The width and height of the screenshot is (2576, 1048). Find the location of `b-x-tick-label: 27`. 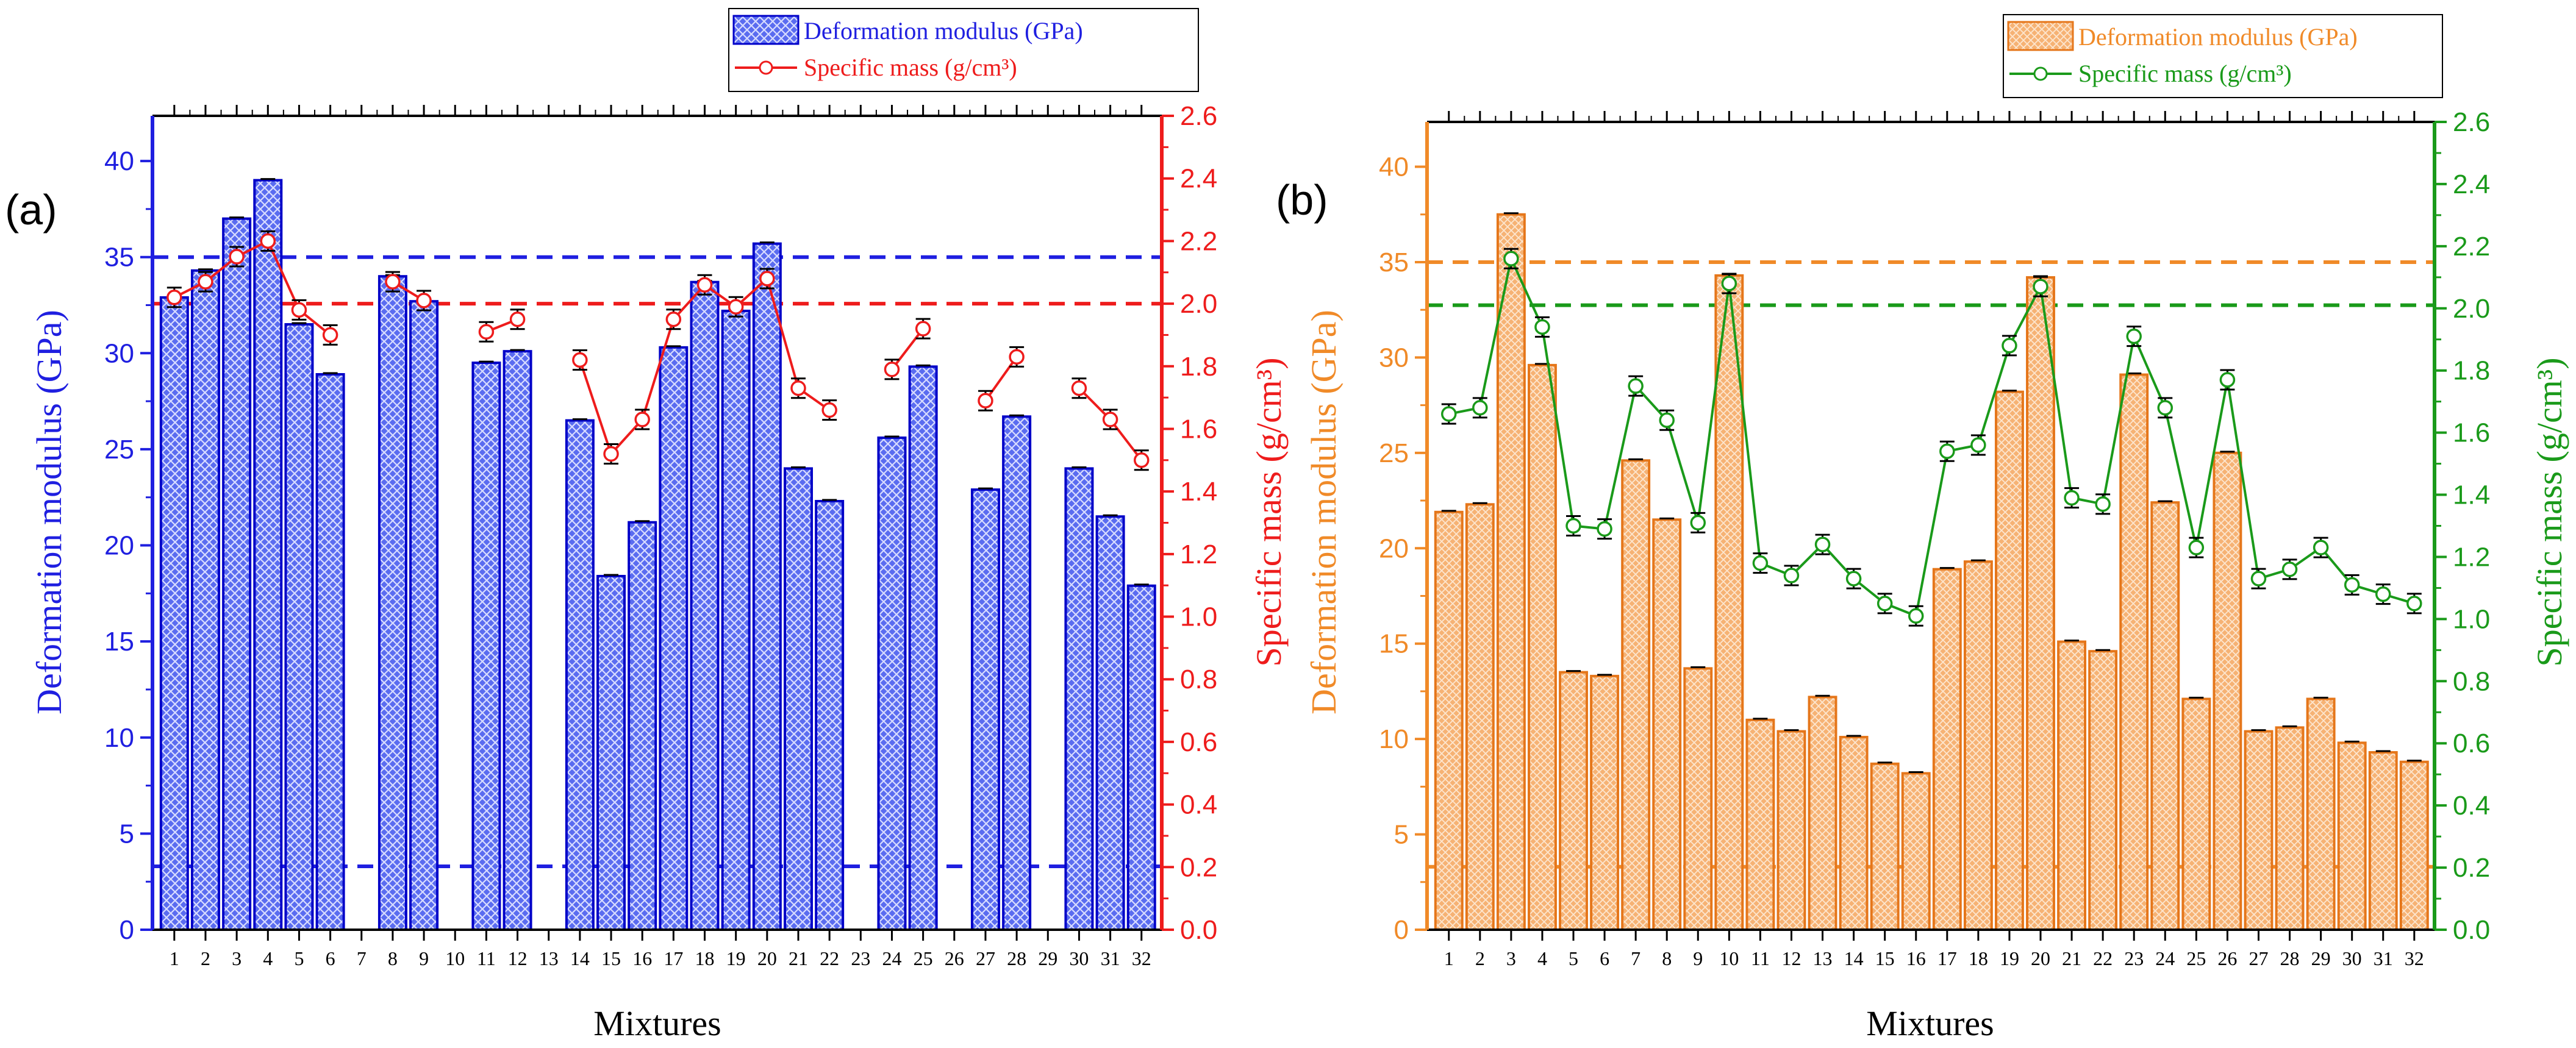

b-x-tick-label: 27 is located at coordinates (2258, 958).